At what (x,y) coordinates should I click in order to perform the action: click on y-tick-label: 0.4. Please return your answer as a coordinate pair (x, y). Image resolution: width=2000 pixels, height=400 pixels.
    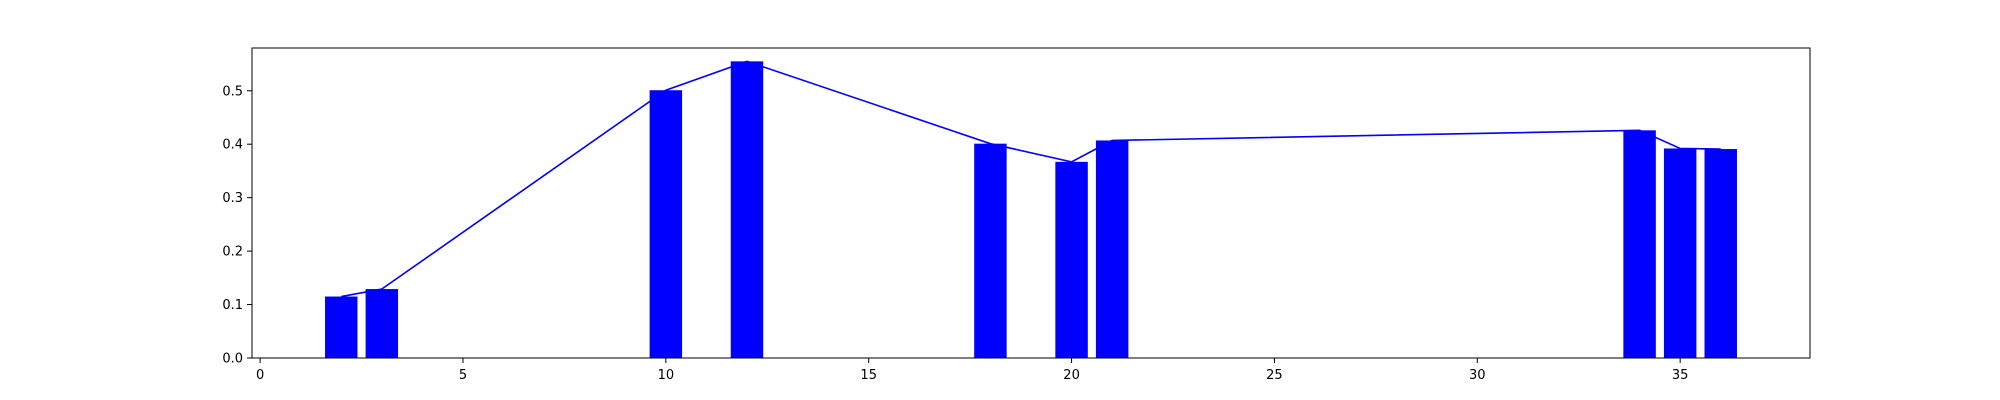
    Looking at the image, I should click on (232, 145).